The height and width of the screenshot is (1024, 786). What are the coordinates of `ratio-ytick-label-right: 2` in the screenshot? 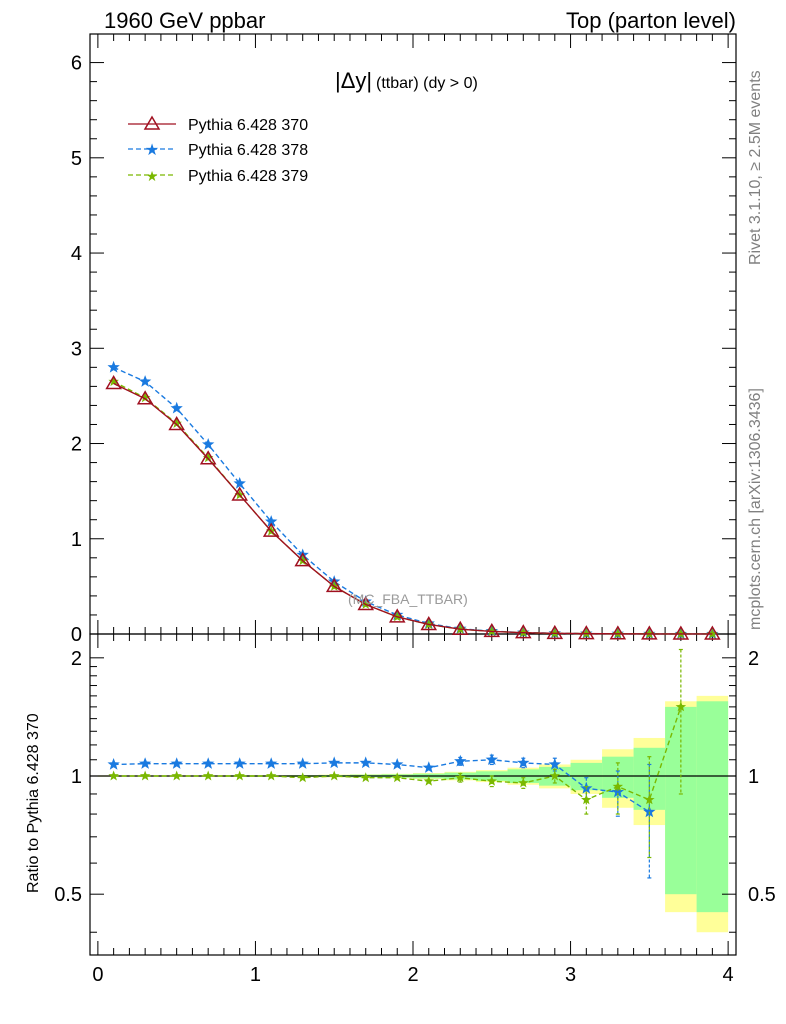 It's located at (753, 659).